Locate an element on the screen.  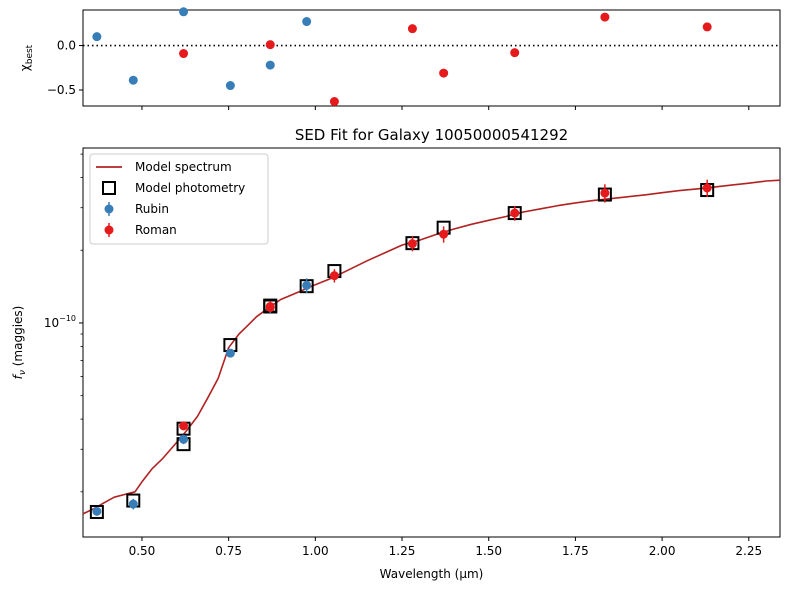
chart-title: SED Fit for Galaxy 10050000541292 is located at coordinates (431, 135).